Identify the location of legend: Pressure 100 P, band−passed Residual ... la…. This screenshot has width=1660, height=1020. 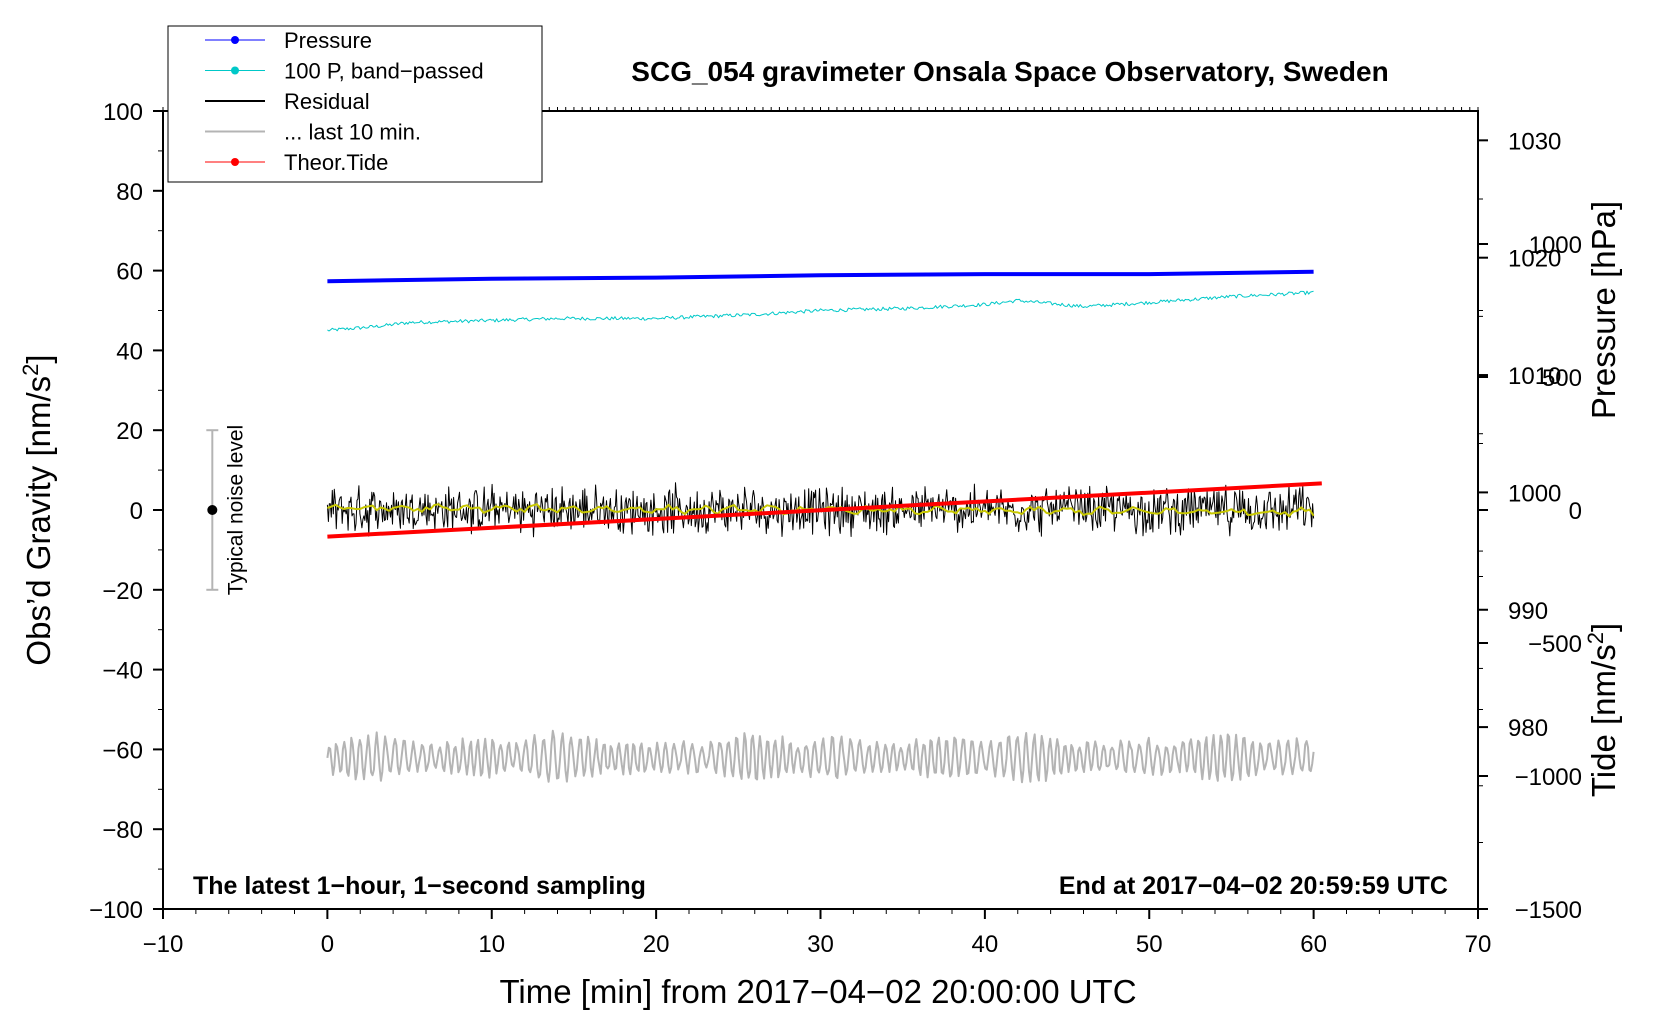
(355, 104).